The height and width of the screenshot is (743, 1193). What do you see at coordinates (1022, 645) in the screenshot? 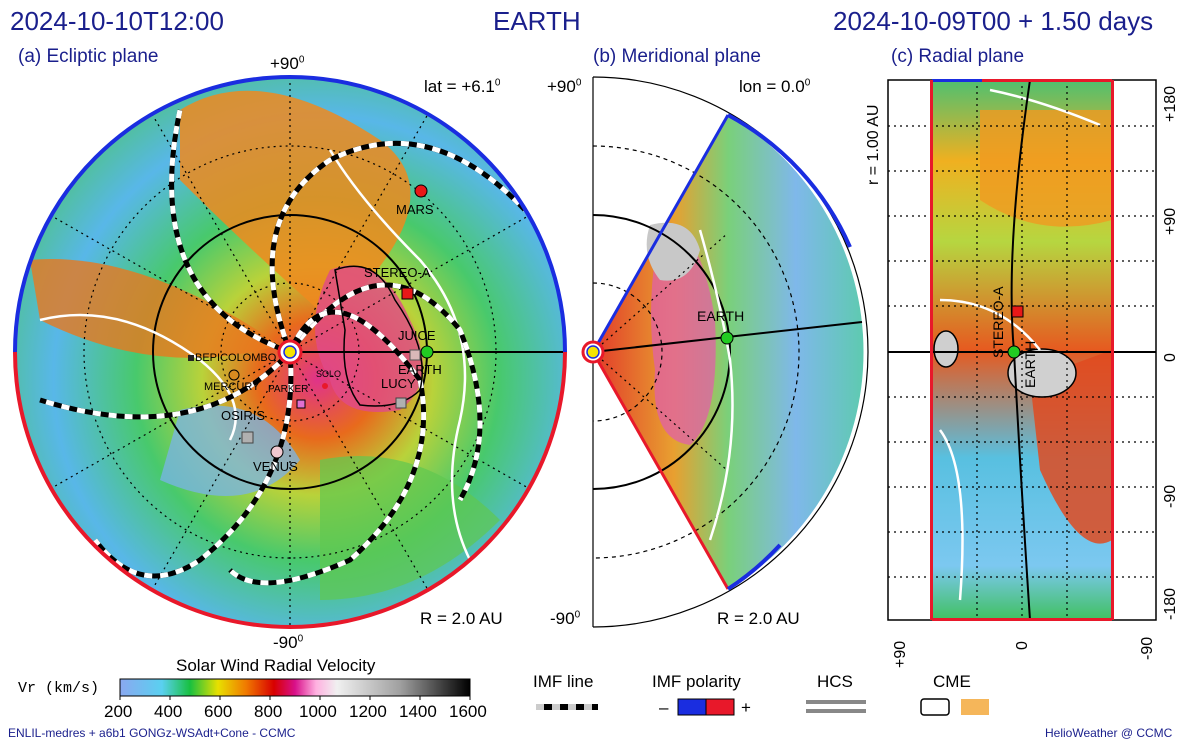
I see `panel-c-bottom-tick-1: 0` at bounding box center [1022, 645].